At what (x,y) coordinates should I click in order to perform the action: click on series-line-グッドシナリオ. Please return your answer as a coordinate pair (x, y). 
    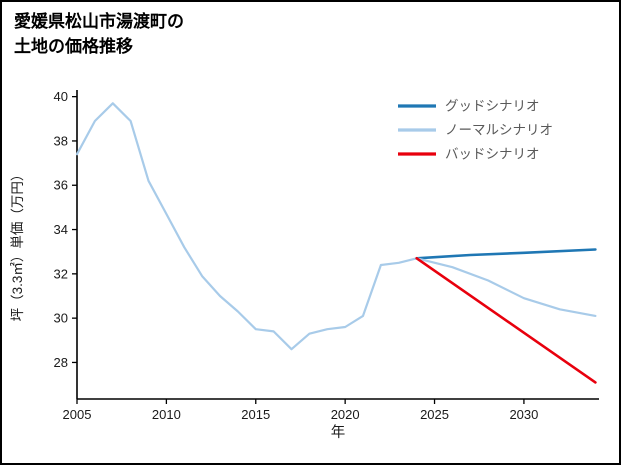
    Looking at the image, I should click on (506, 254).